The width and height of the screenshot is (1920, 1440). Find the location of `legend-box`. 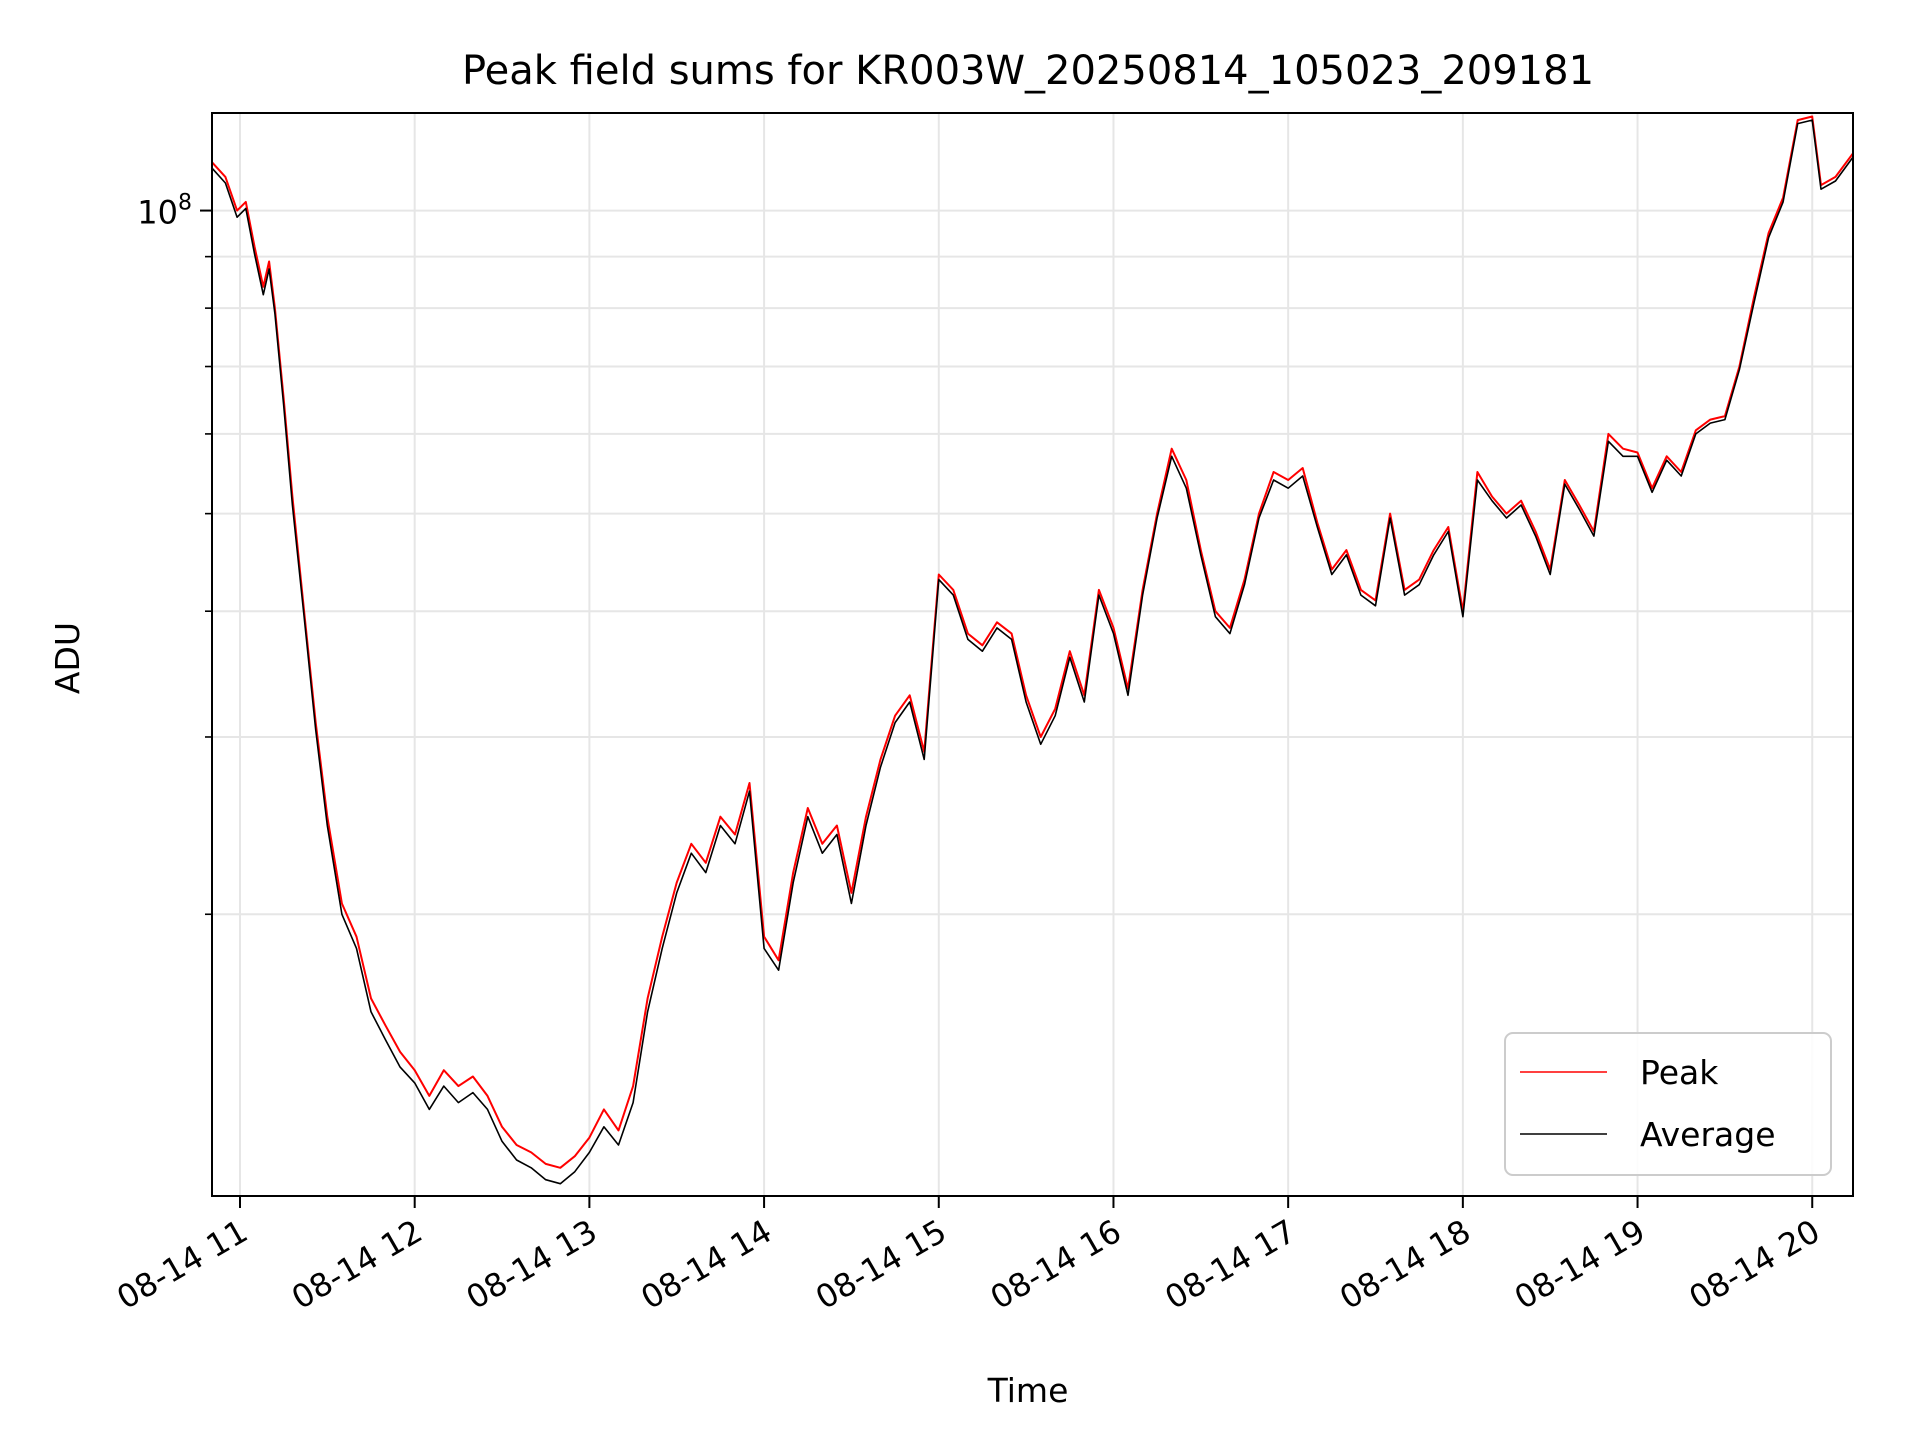

legend-box is located at coordinates (1668, 1104).